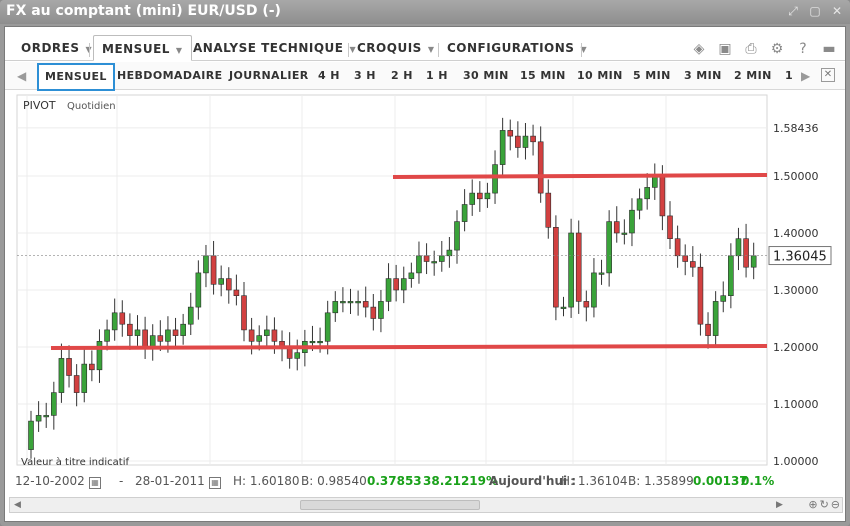  What do you see at coordinates (409, 347) in the screenshot?
I see `support-line` at bounding box center [409, 347].